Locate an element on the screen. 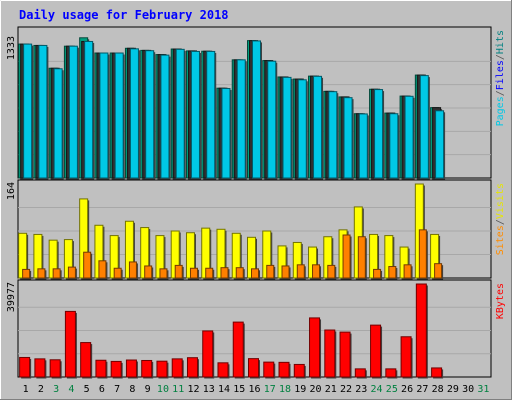 The width and height of the screenshot is (512, 405). x-tick-label: 2 is located at coordinates (41, 389).